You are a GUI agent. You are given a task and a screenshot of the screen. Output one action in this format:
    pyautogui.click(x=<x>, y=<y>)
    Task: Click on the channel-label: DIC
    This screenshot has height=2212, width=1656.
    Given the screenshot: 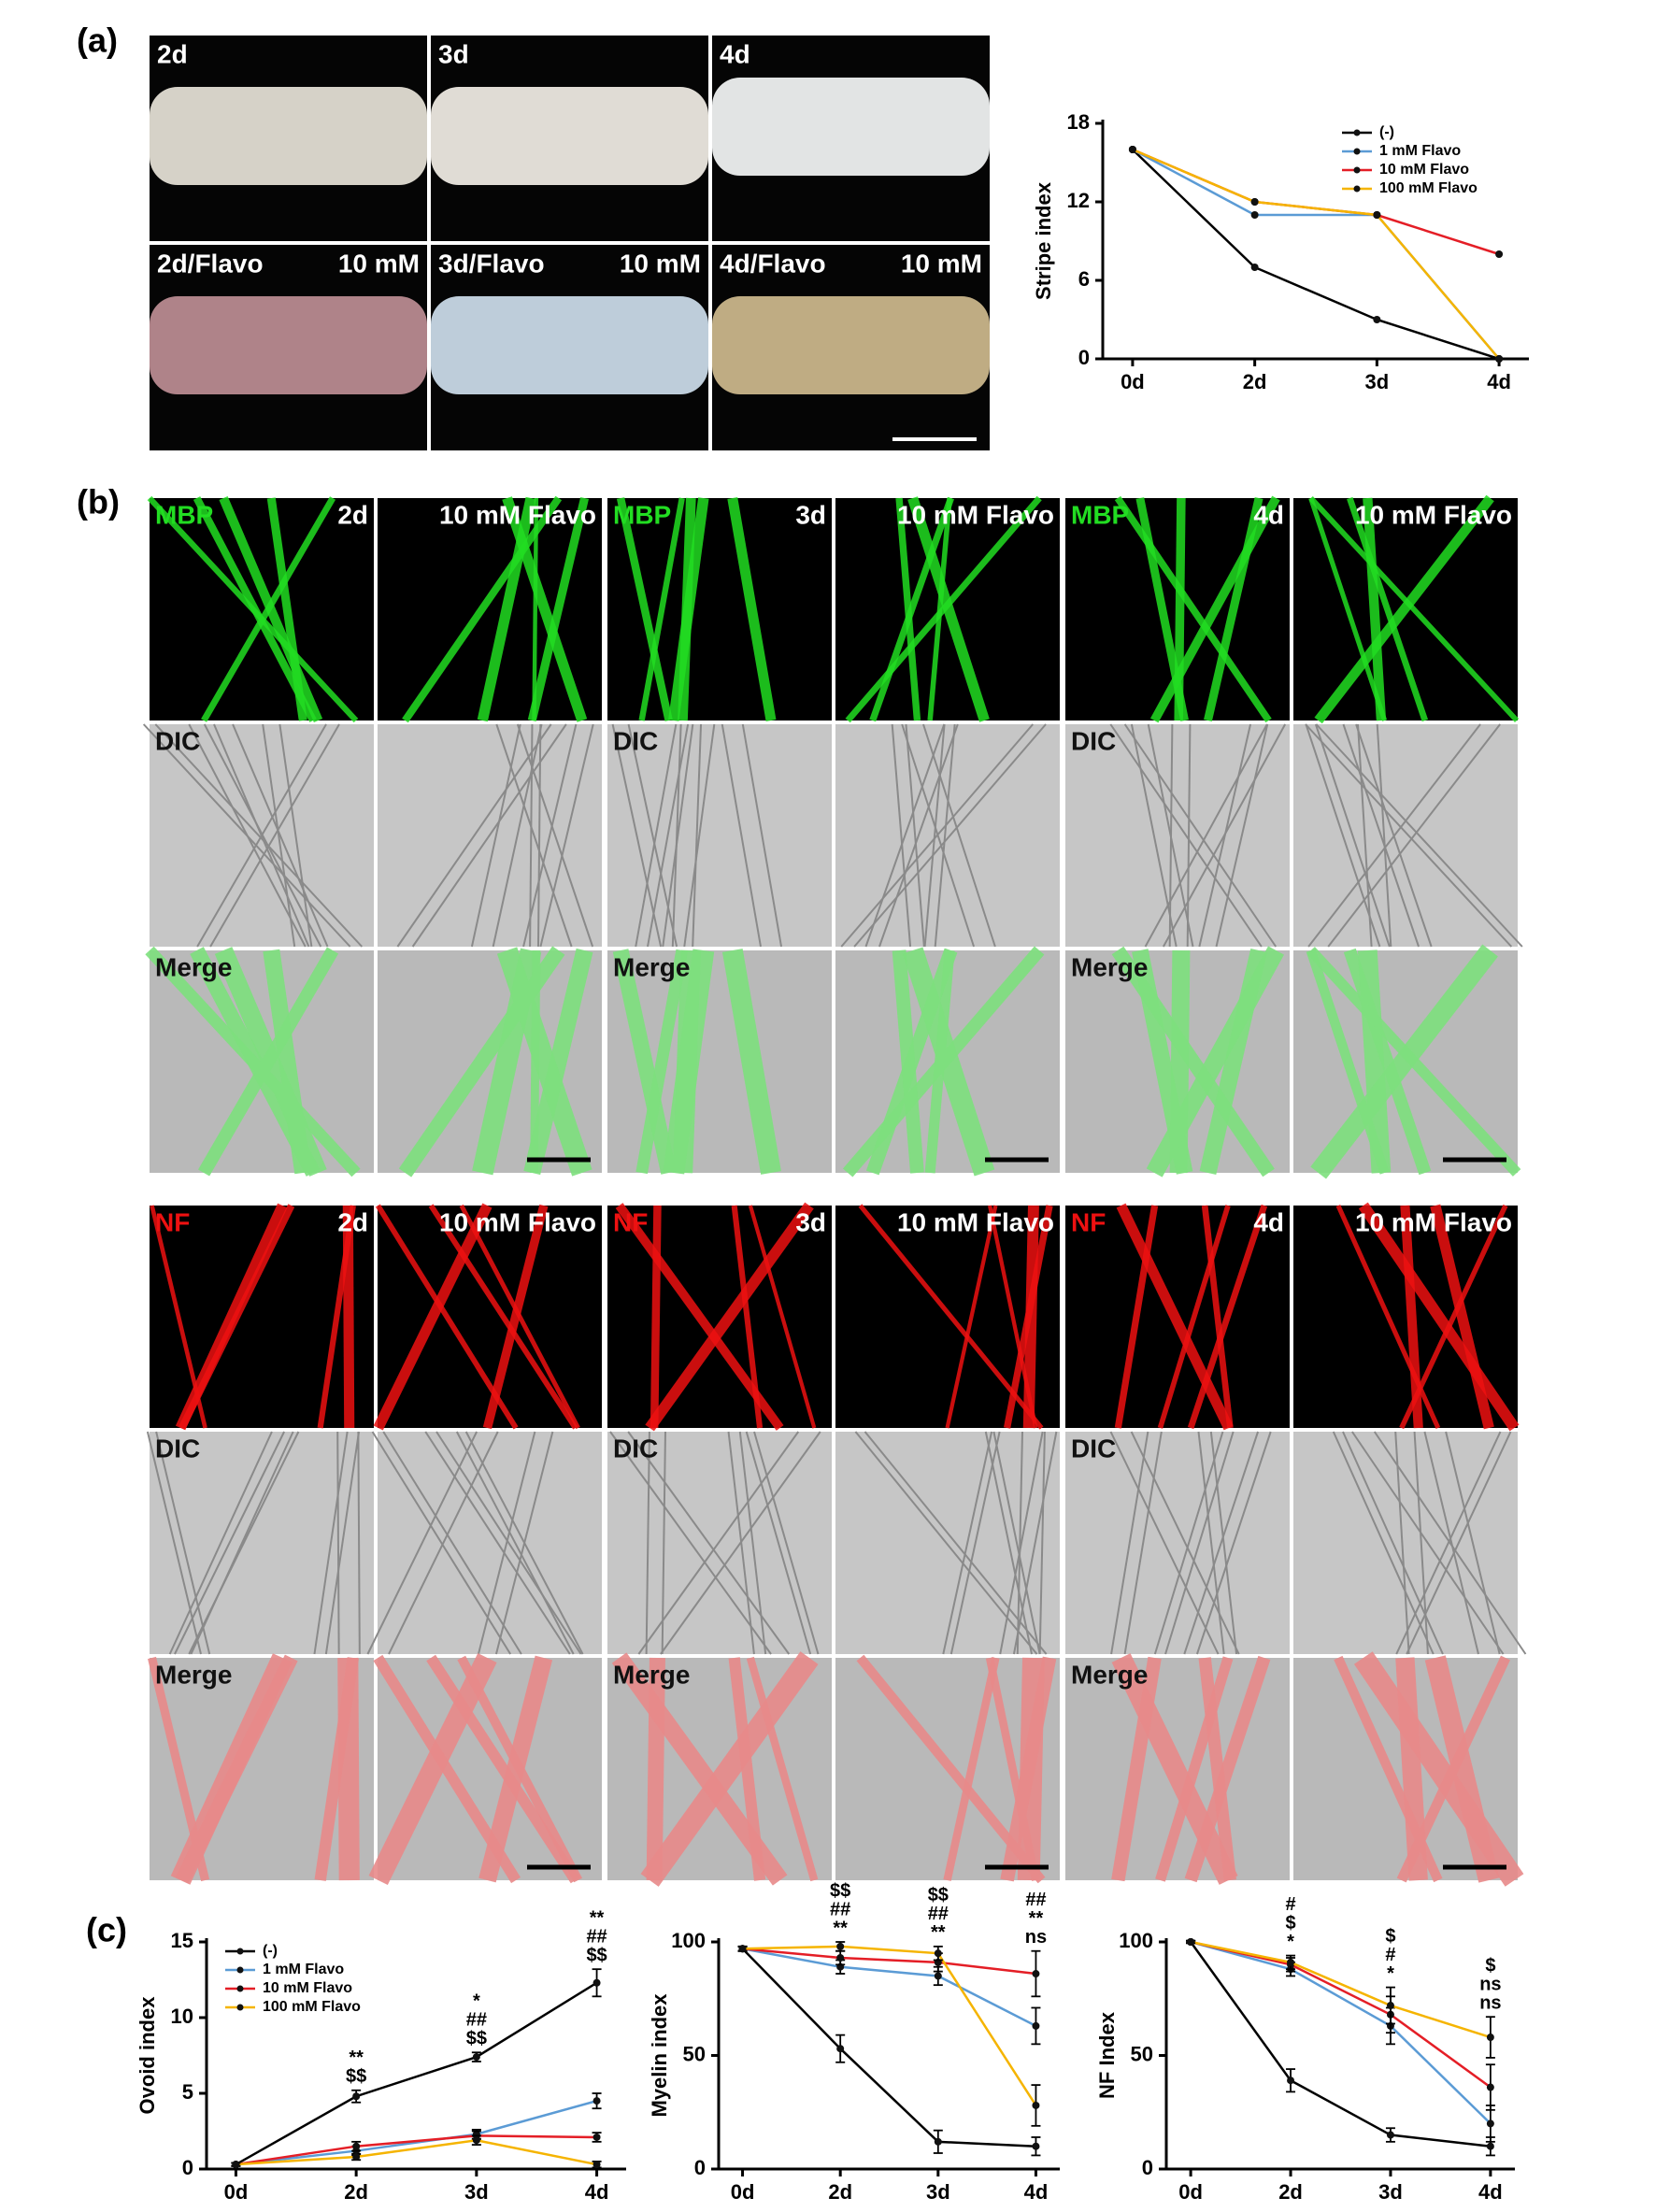 What is the action you would take?
    pyautogui.click(x=178, y=740)
    